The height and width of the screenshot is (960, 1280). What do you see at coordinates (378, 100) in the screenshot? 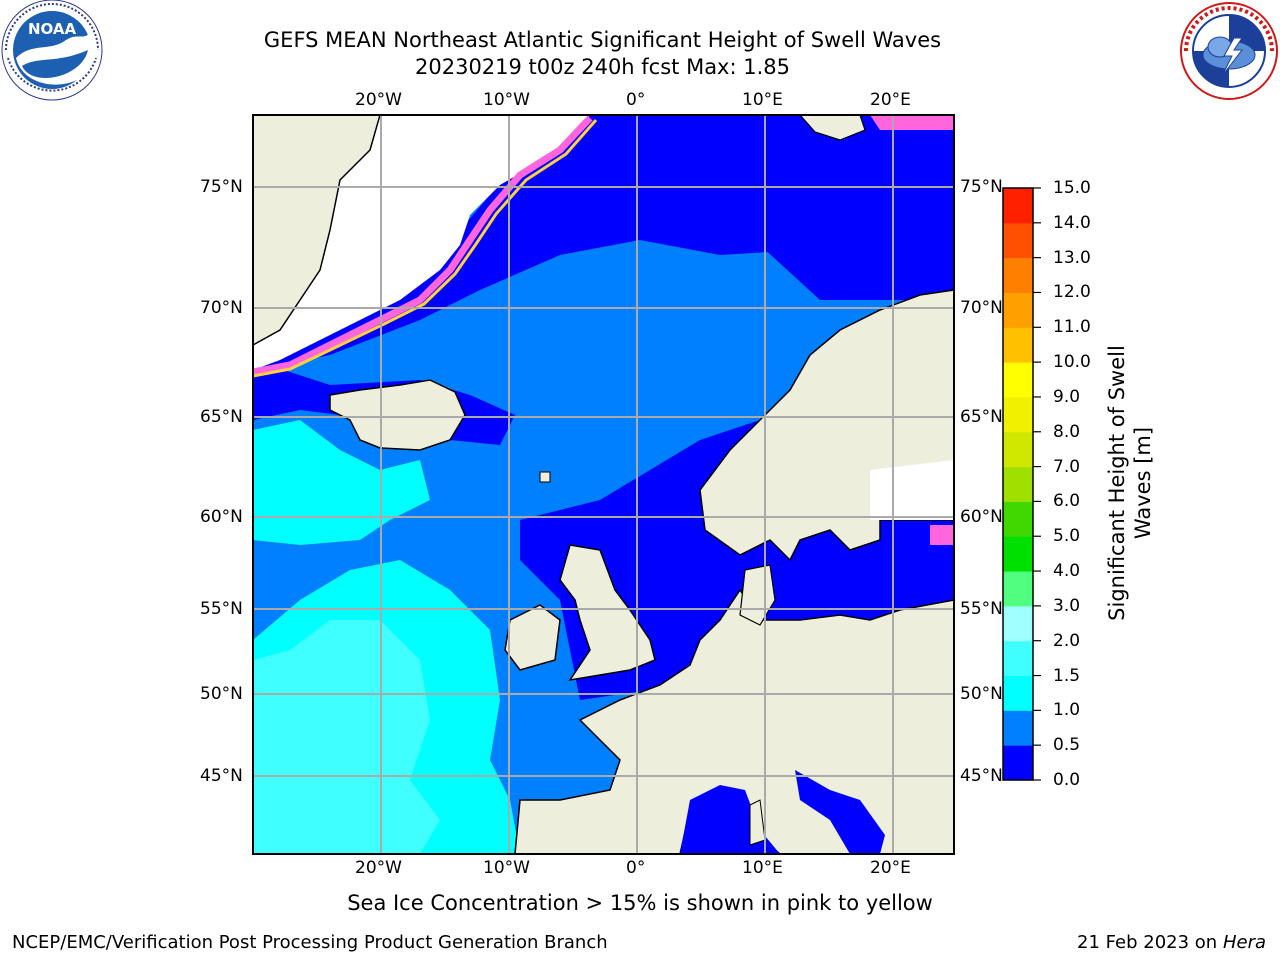
I see `lon-tick-top: 20°W` at bounding box center [378, 100].